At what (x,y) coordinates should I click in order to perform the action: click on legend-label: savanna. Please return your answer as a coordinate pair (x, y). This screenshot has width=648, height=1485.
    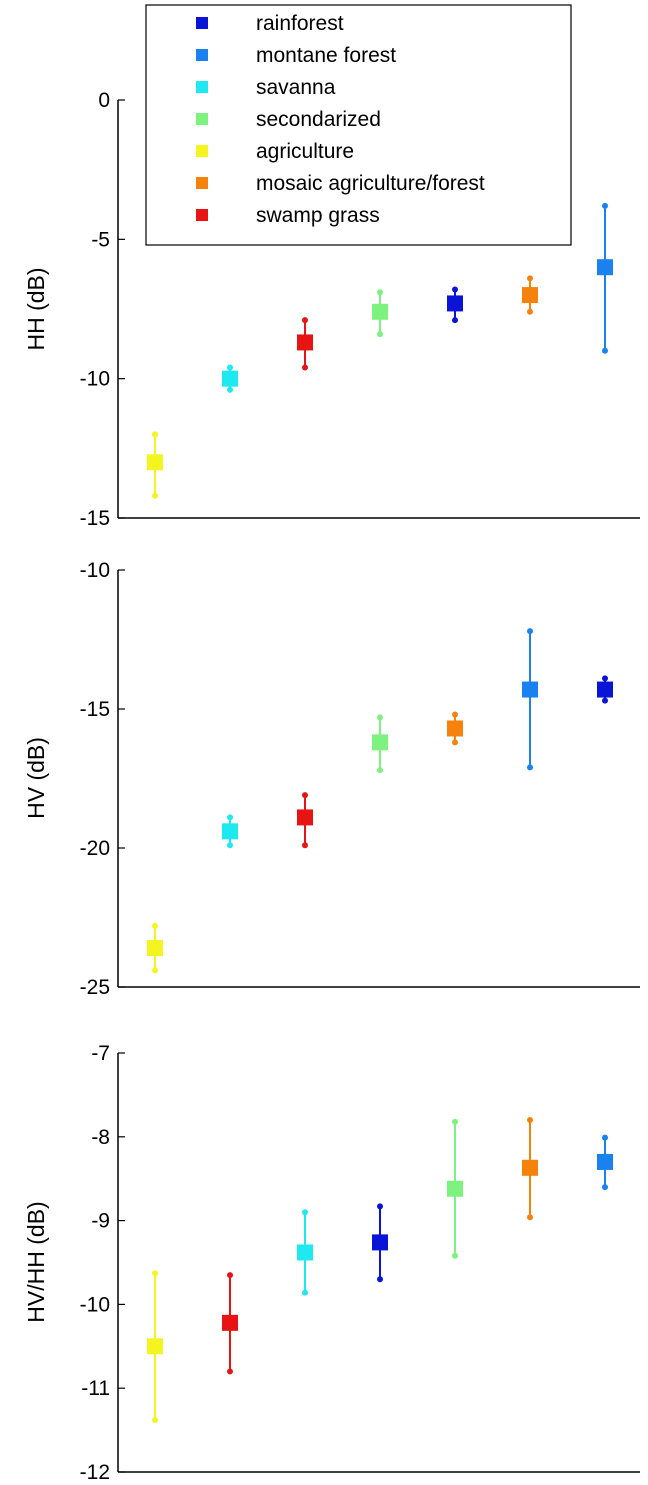
    Looking at the image, I should click on (296, 87).